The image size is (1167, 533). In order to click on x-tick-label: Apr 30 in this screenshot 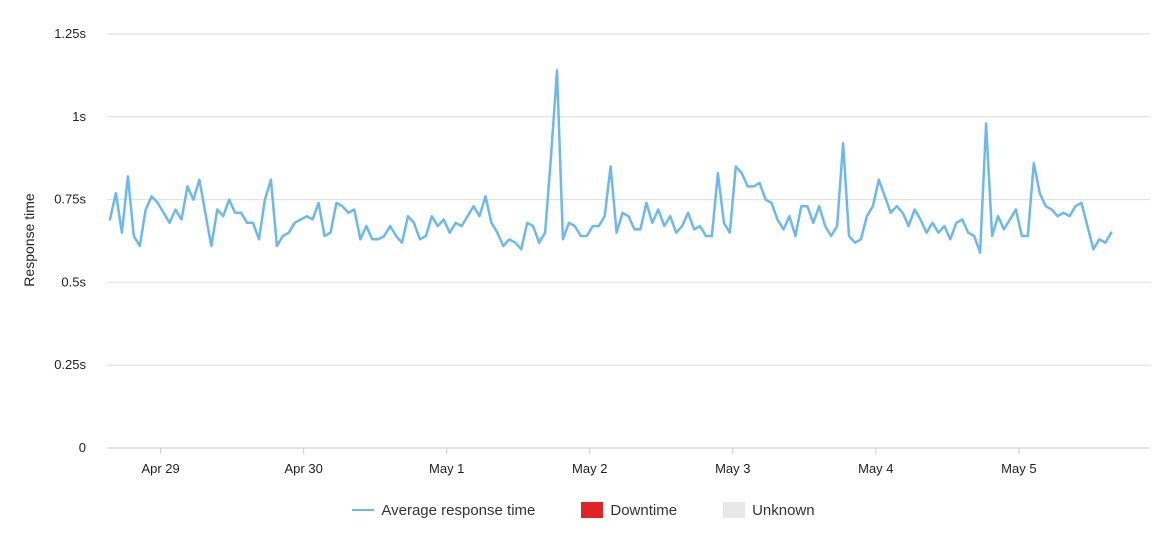, I will do `click(304, 468)`.